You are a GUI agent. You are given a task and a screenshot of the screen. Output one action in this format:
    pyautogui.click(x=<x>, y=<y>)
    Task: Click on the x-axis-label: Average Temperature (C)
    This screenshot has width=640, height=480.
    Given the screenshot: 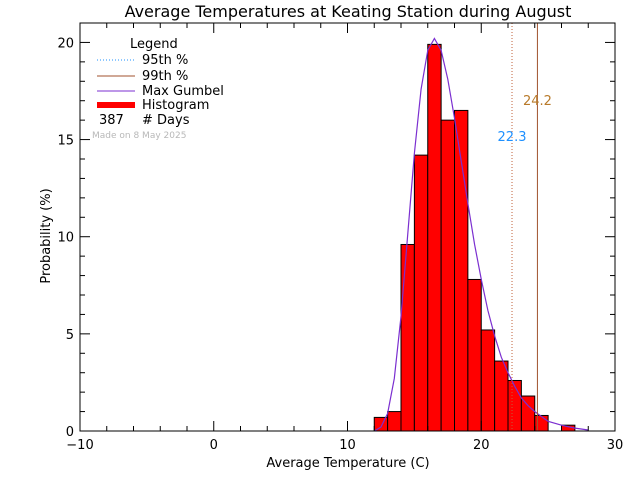 What is the action you would take?
    pyautogui.click(x=347, y=463)
    